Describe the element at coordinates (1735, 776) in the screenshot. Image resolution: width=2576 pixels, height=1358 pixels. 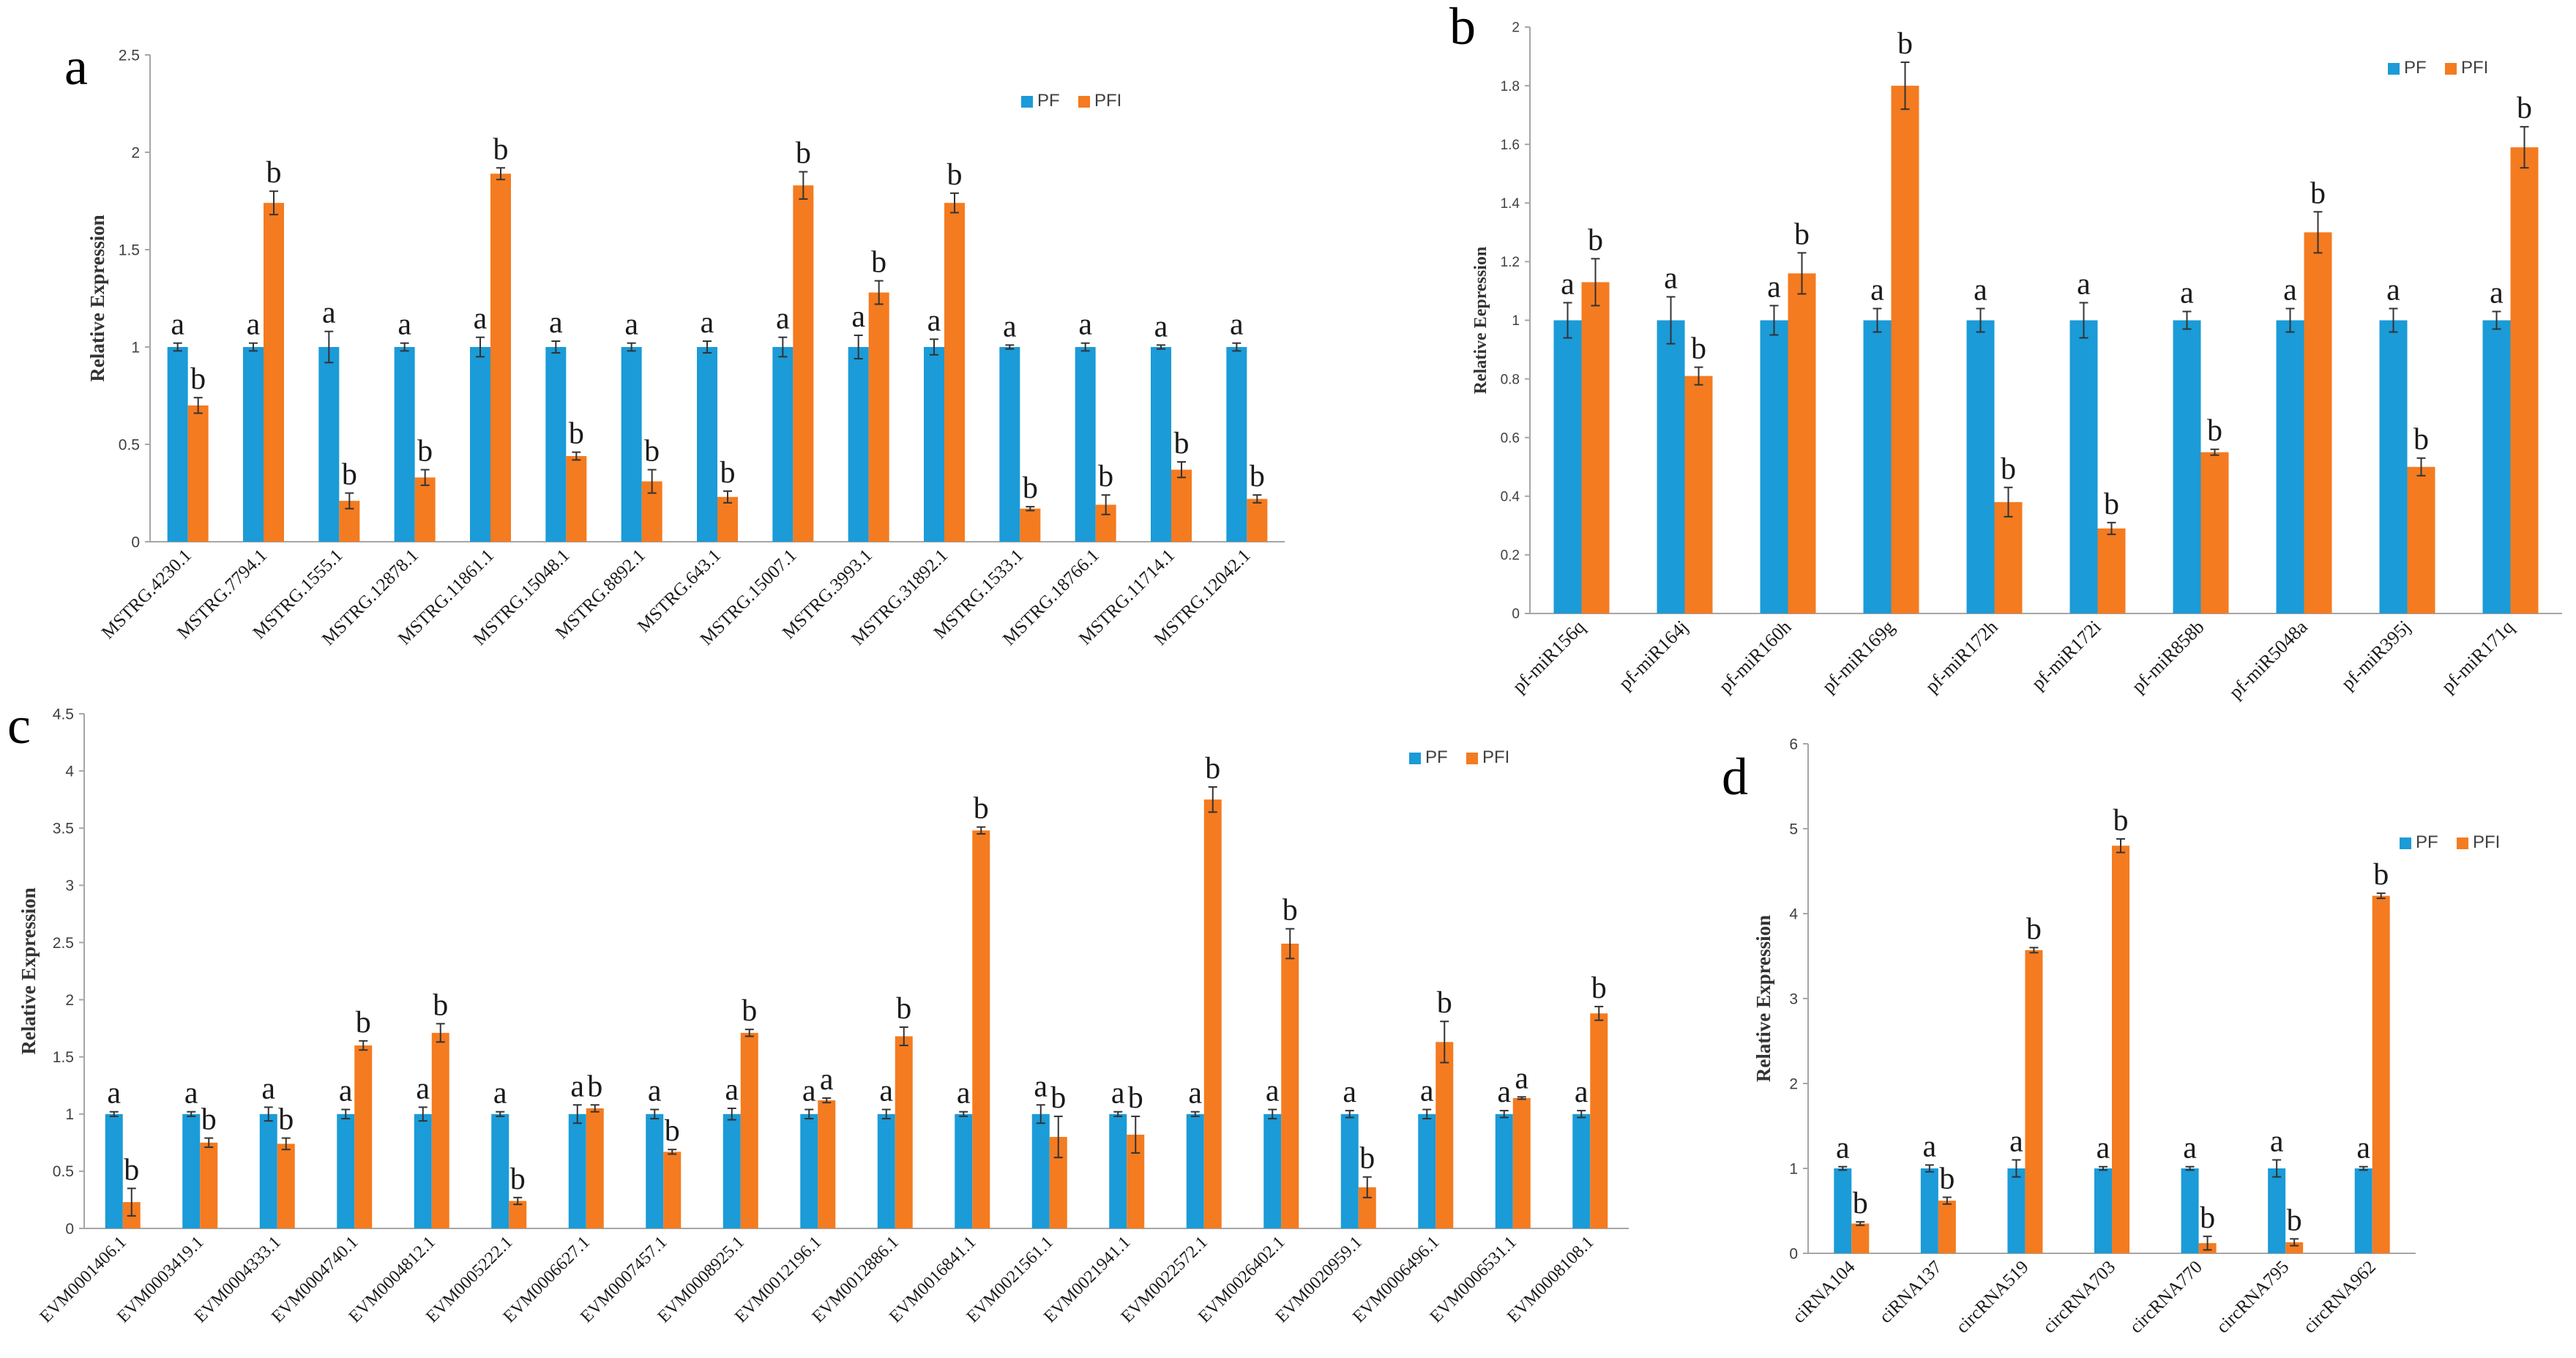
I see `panel-label-d: d` at that location.